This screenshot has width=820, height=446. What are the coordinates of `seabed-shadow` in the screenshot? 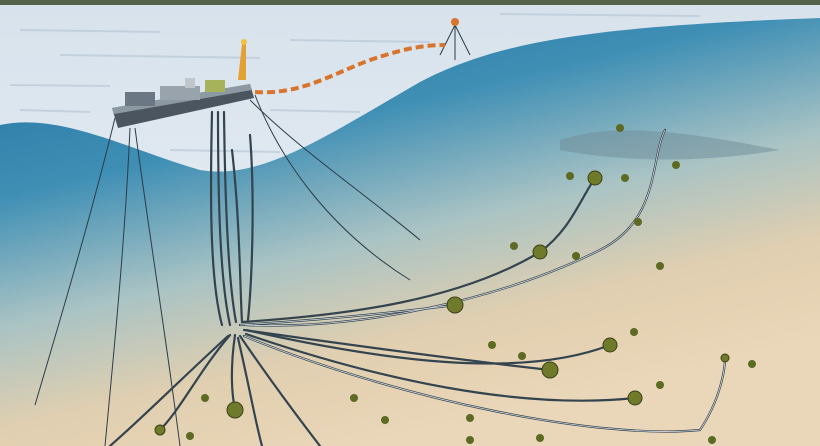 It's located at (670, 145).